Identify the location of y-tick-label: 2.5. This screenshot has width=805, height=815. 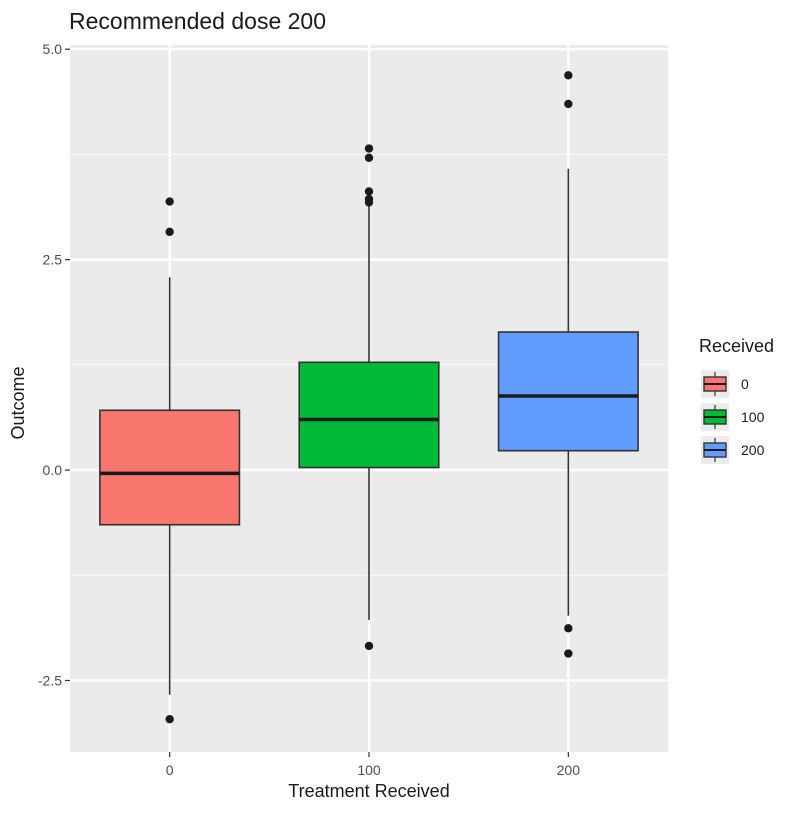
(53, 260).